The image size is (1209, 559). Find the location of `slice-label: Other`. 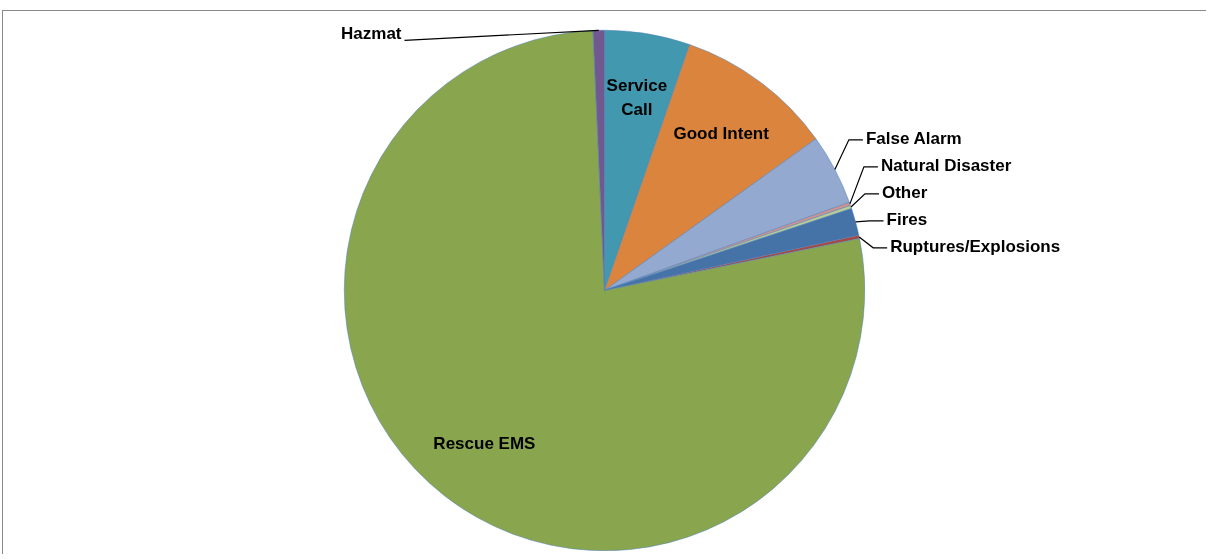

slice-label: Other is located at coordinates (904, 193).